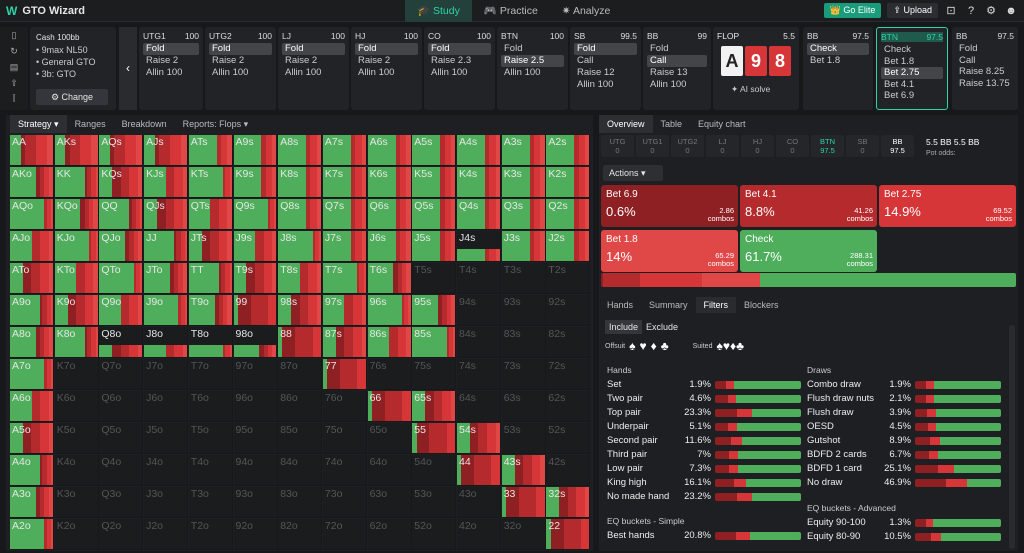 Image resolution: width=1024 pixels, height=553 pixels. Describe the element at coordinates (434, 214) in the screenshot. I see `hand-cell: Q5s` at that location.